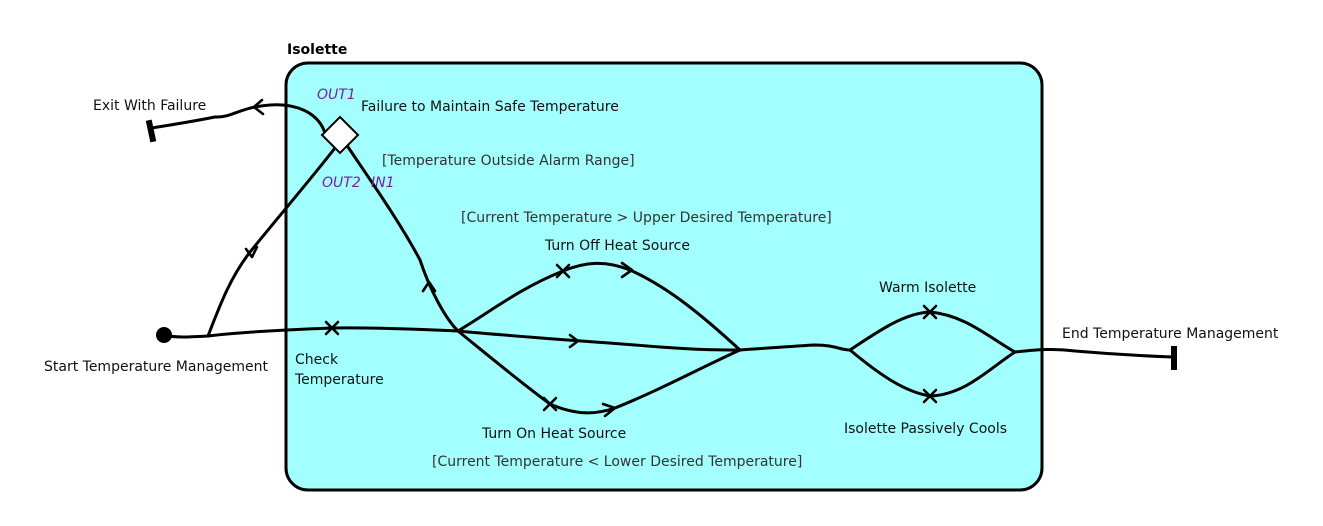 This screenshot has height=526, width=1323. Describe the element at coordinates (599, 306) in the screenshot. I see `flow-upper-turn-off` at that location.